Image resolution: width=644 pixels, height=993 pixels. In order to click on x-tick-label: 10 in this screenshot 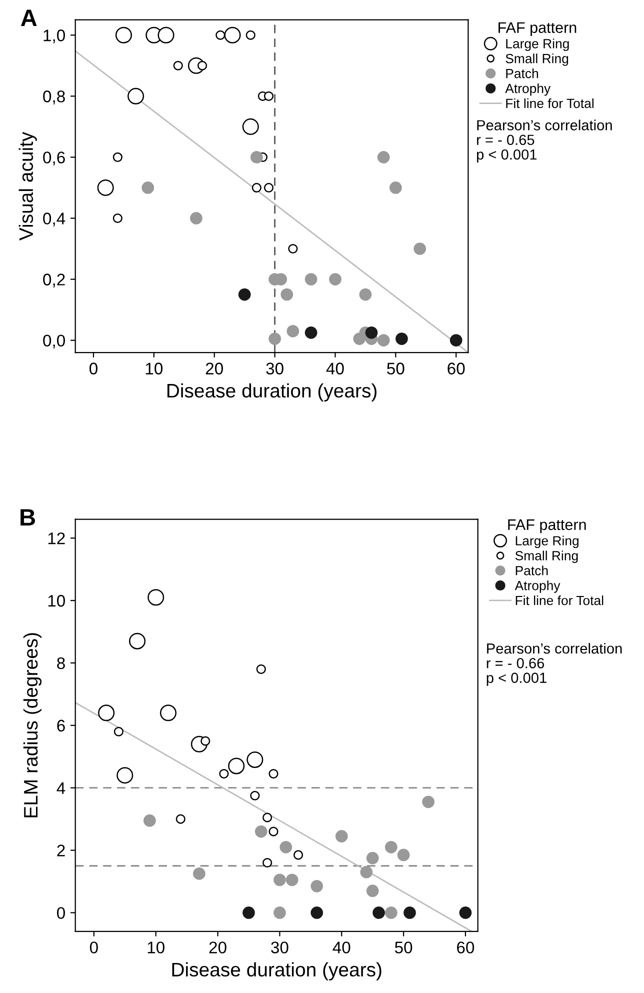, I will do `click(154, 368)`.